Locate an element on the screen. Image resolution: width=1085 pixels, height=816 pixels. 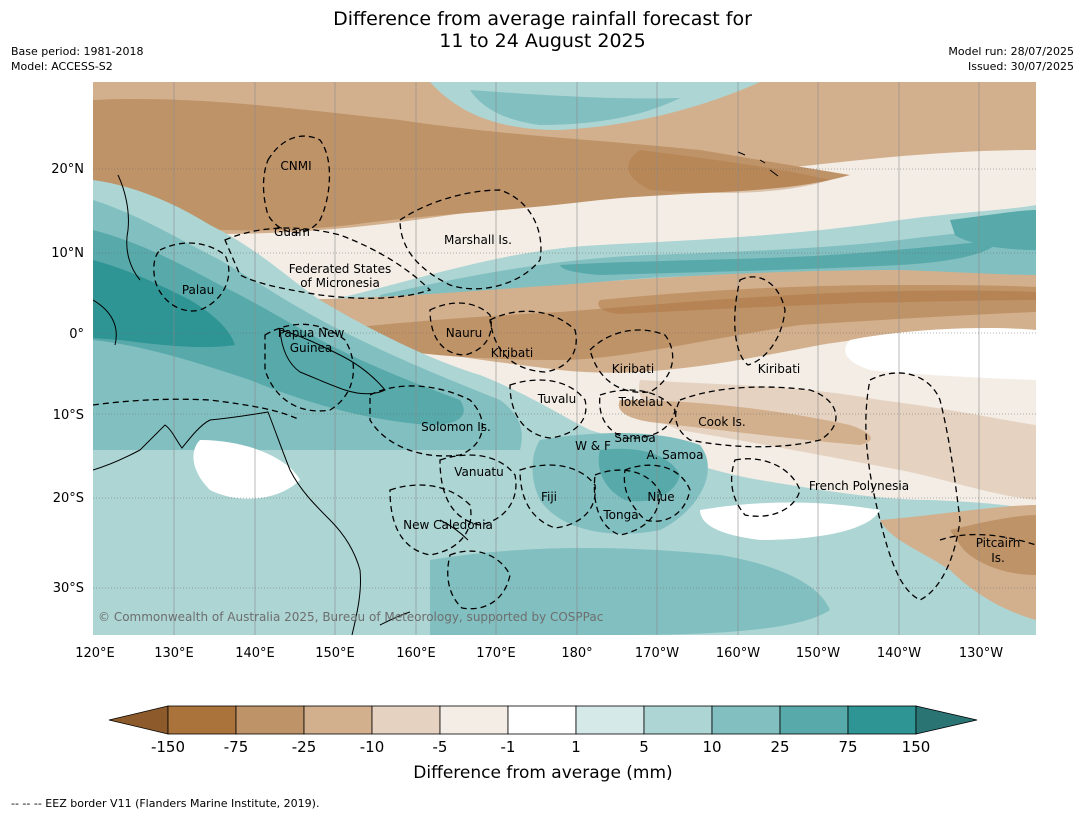
place-label: Cook Is. is located at coordinates (721, 422).